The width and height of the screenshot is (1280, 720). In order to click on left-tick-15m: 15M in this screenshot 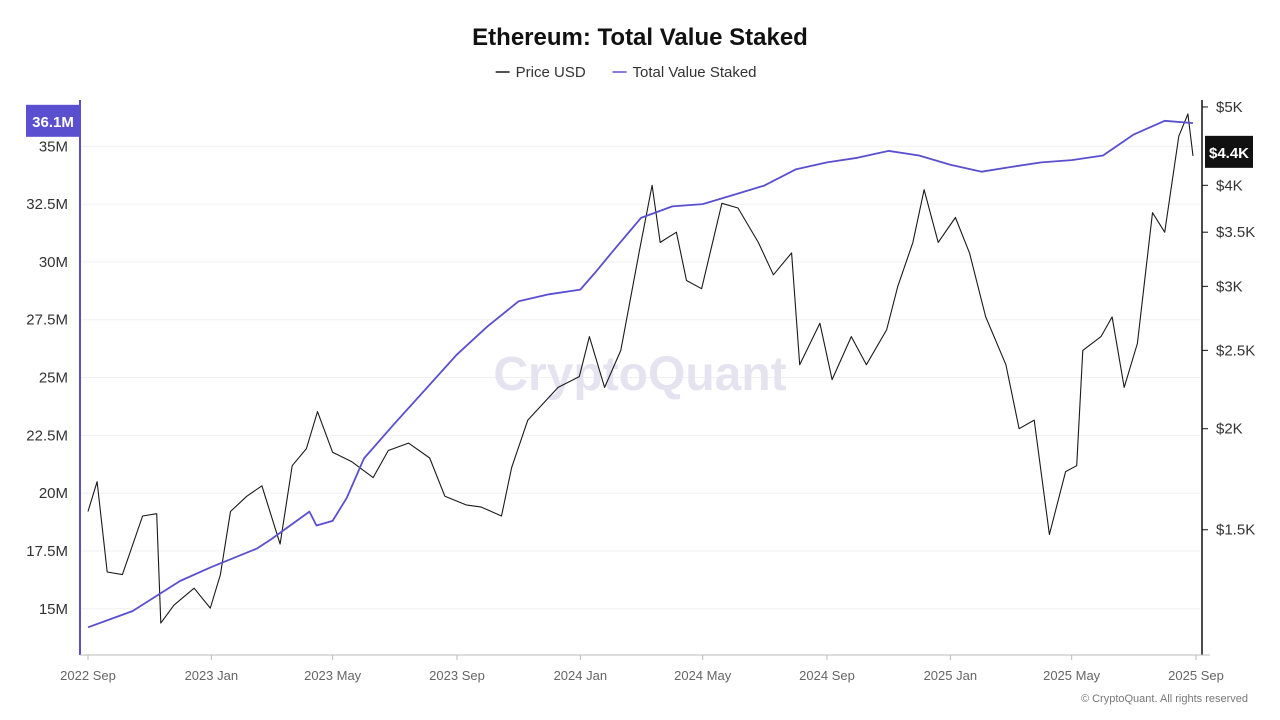, I will do `click(53, 609)`.